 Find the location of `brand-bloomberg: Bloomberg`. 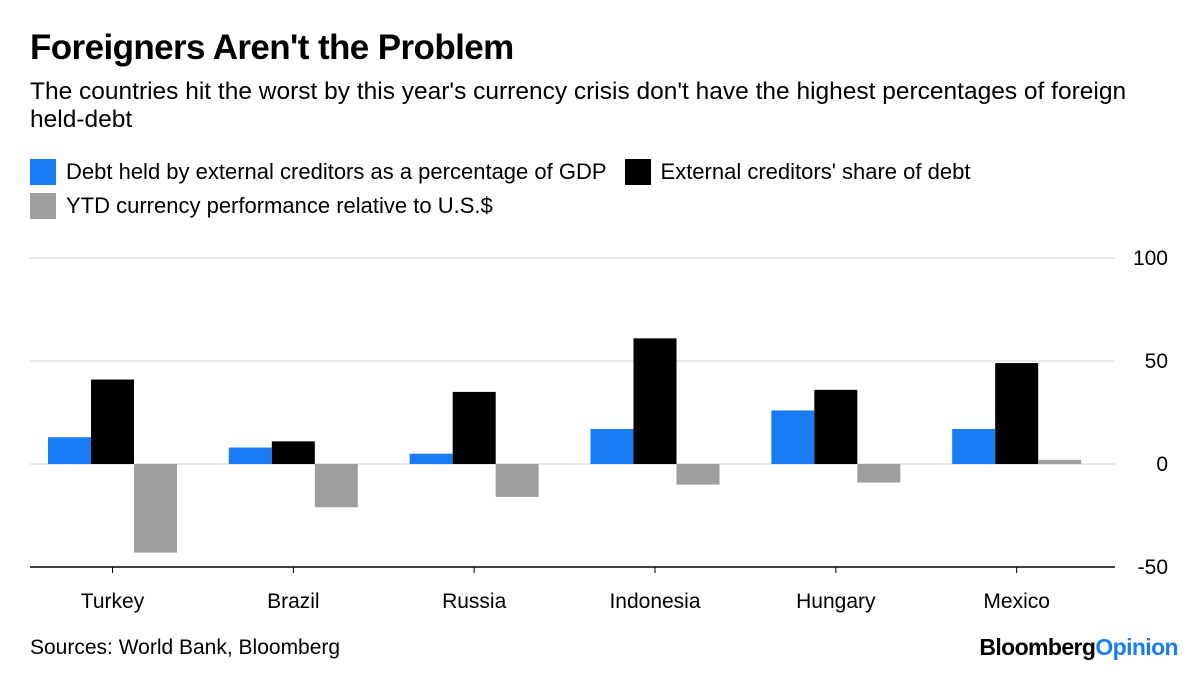

brand-bloomberg: Bloomberg is located at coordinates (1037, 647).